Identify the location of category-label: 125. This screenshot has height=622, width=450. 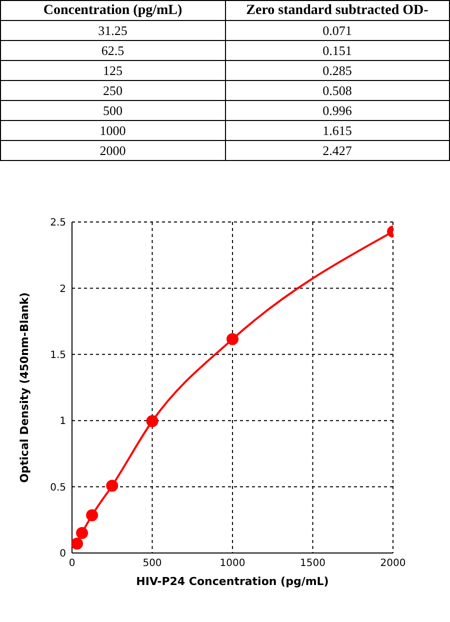
(112, 70).